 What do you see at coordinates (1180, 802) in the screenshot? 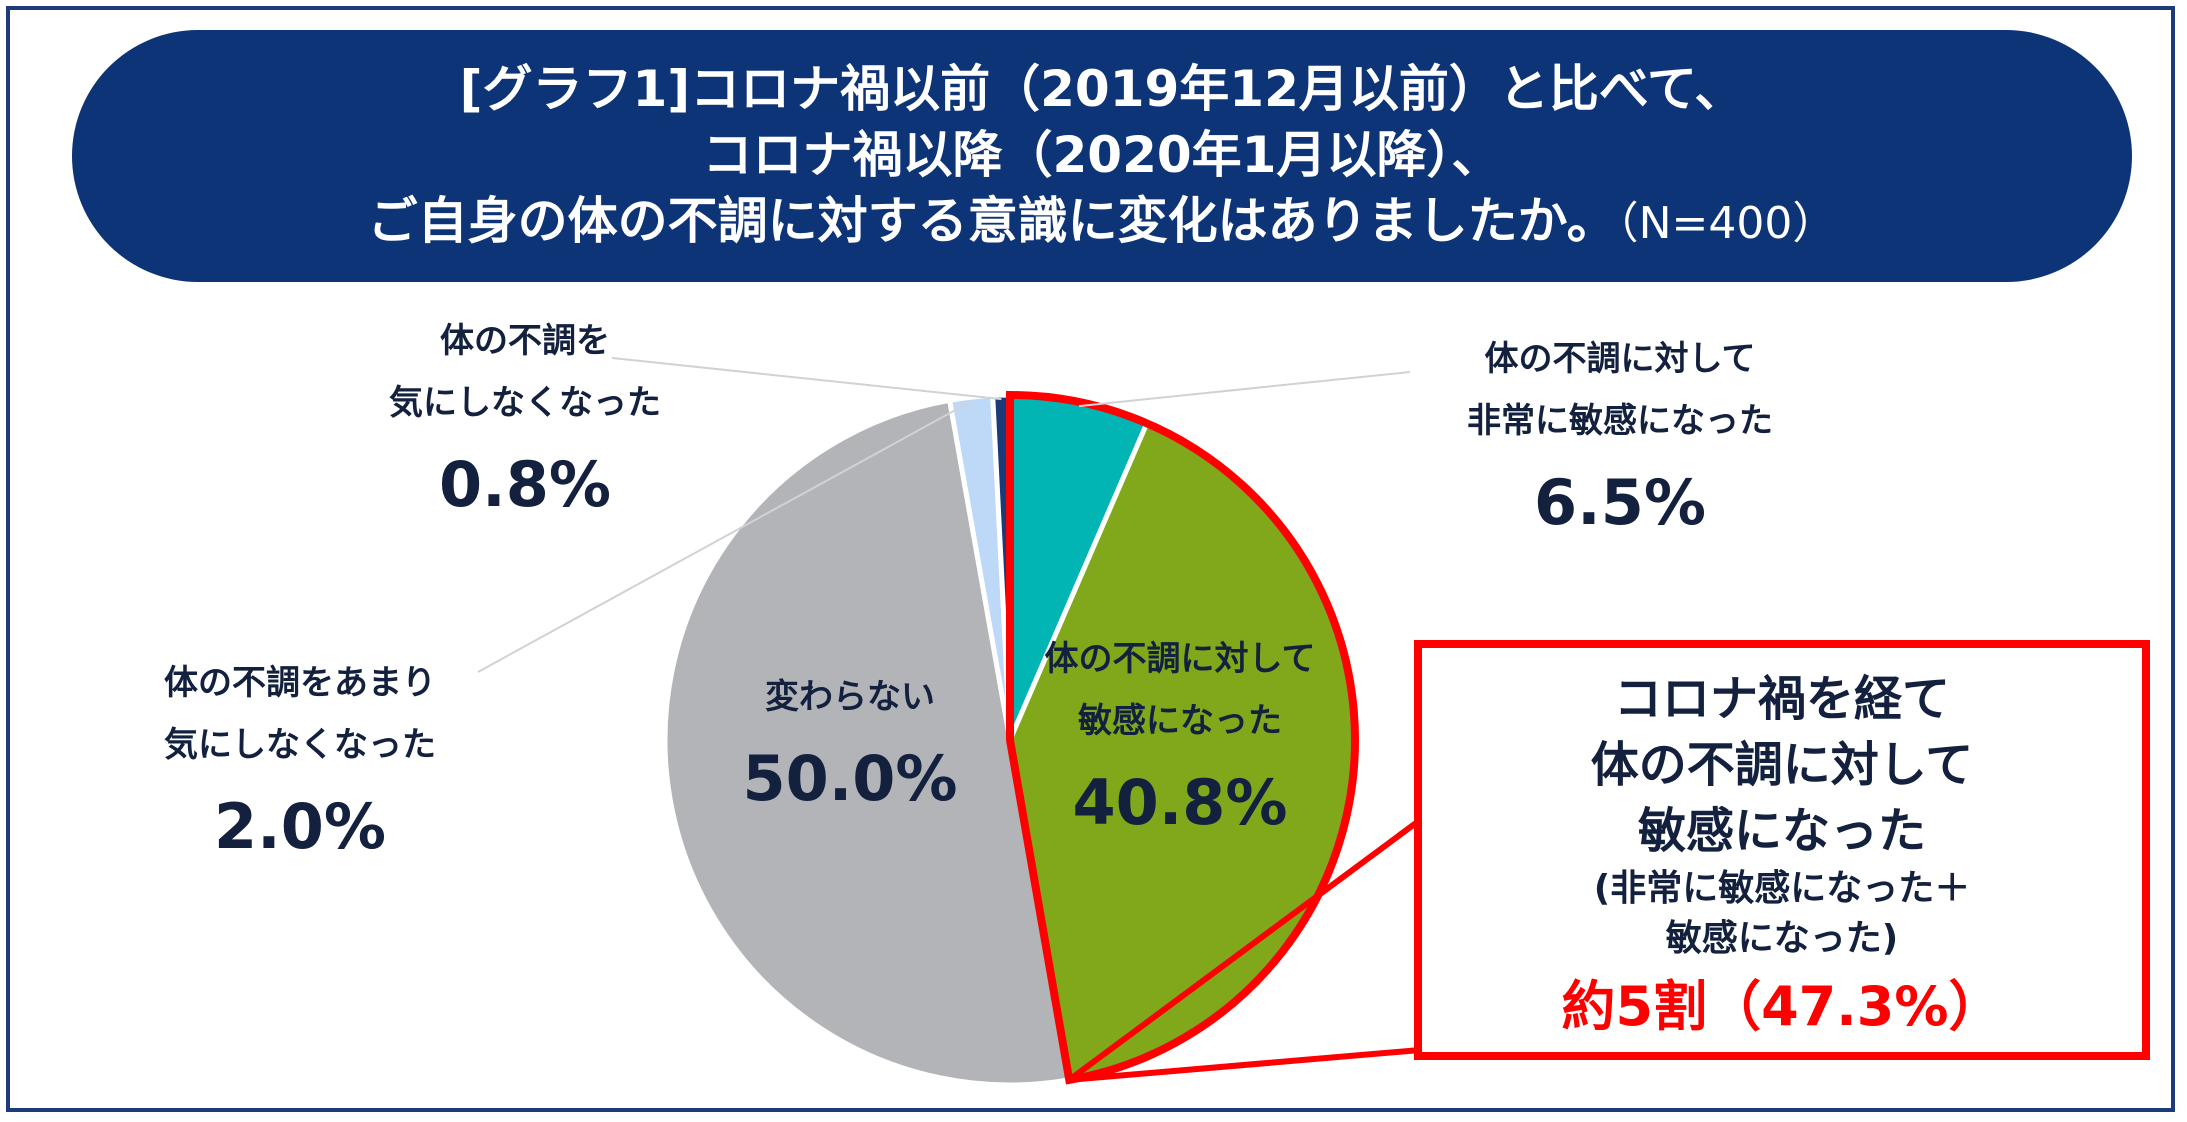
I see `value-sensitive: 40.8%` at bounding box center [1180, 802].